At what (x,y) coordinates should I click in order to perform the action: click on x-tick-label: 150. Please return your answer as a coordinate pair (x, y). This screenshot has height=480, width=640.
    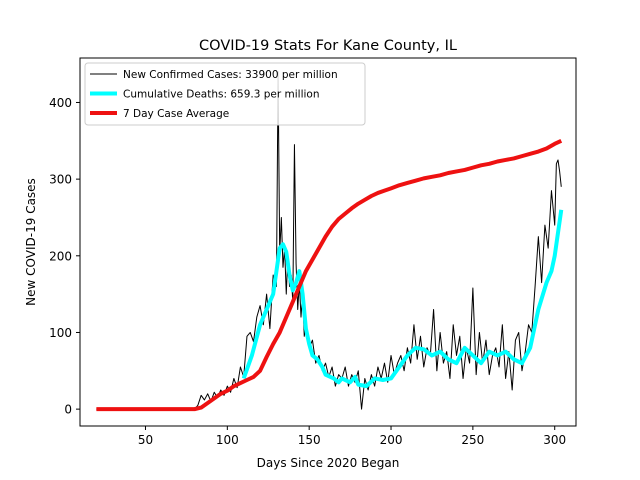
    Looking at the image, I should click on (309, 440).